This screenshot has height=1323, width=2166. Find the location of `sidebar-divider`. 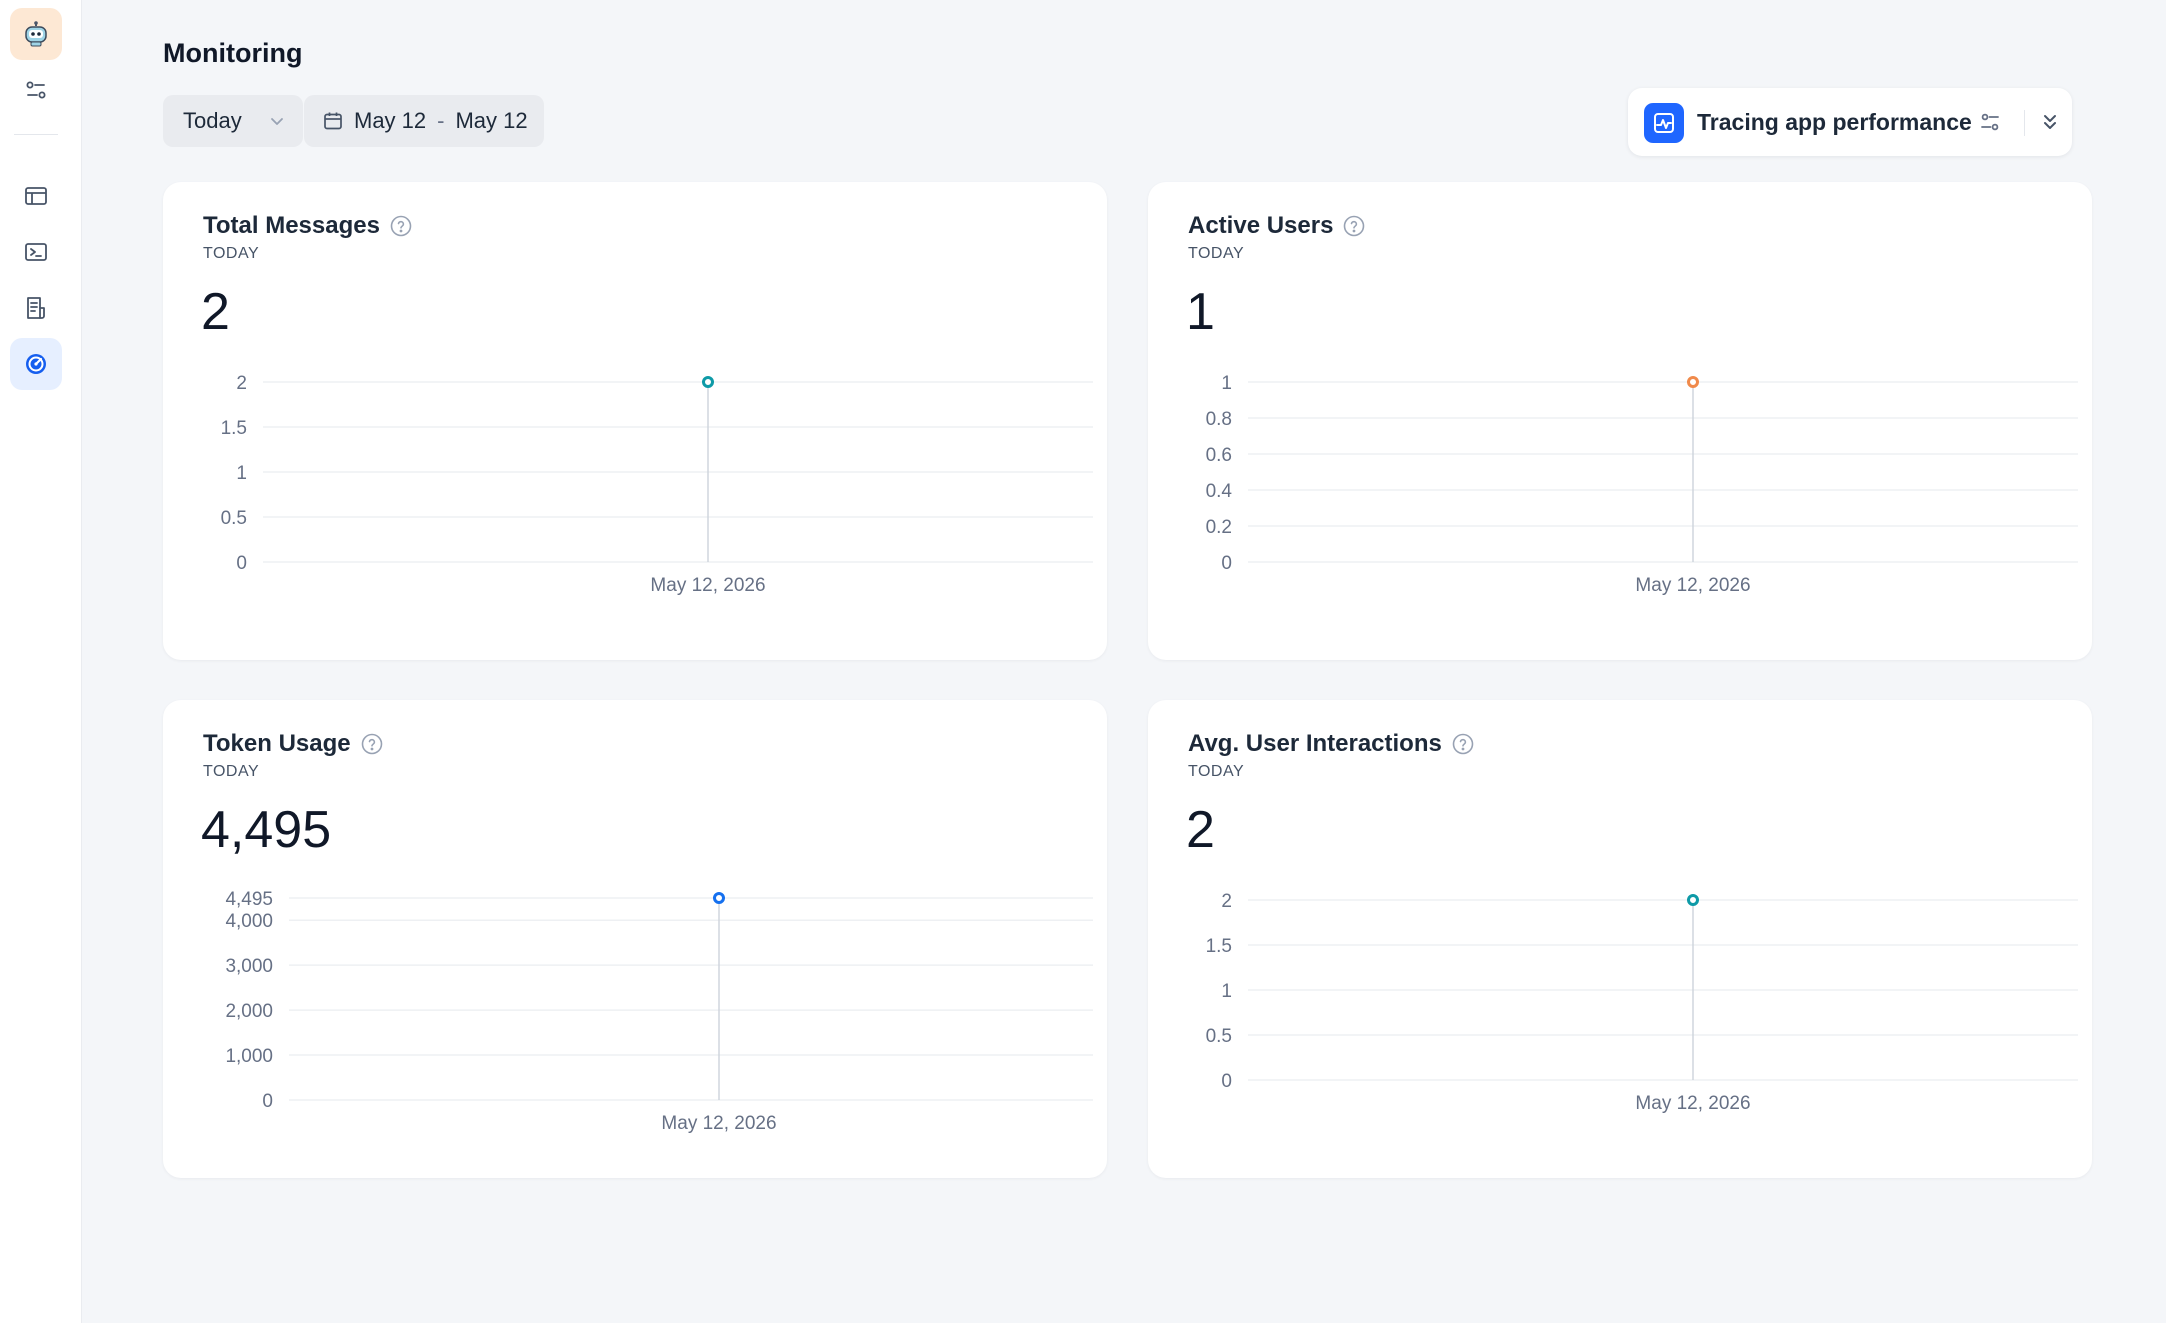

sidebar-divider is located at coordinates (36, 134).